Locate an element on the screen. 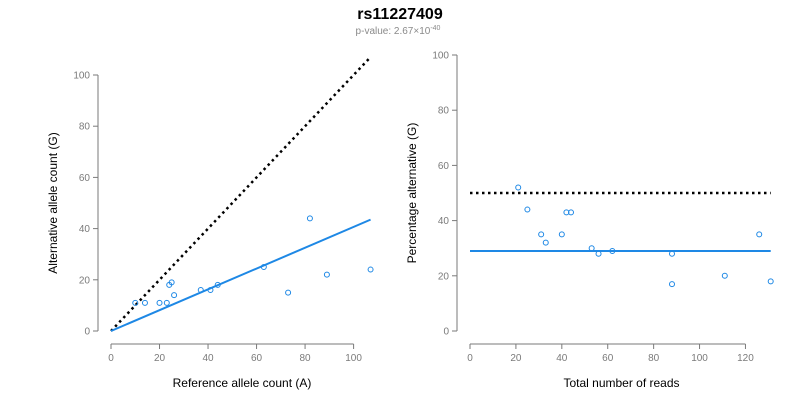 Image resolution: width=800 pixels, height=400 pixels. fit-line is located at coordinates (240, 275).